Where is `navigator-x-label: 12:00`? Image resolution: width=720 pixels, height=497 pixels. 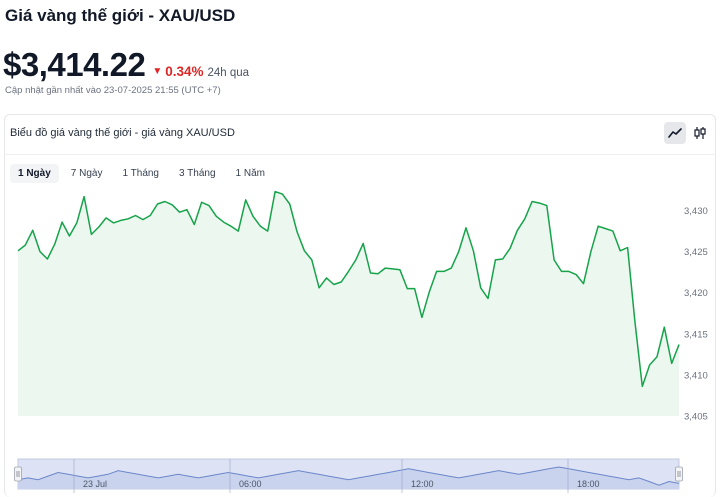 navigator-x-label: 12:00 is located at coordinates (422, 484).